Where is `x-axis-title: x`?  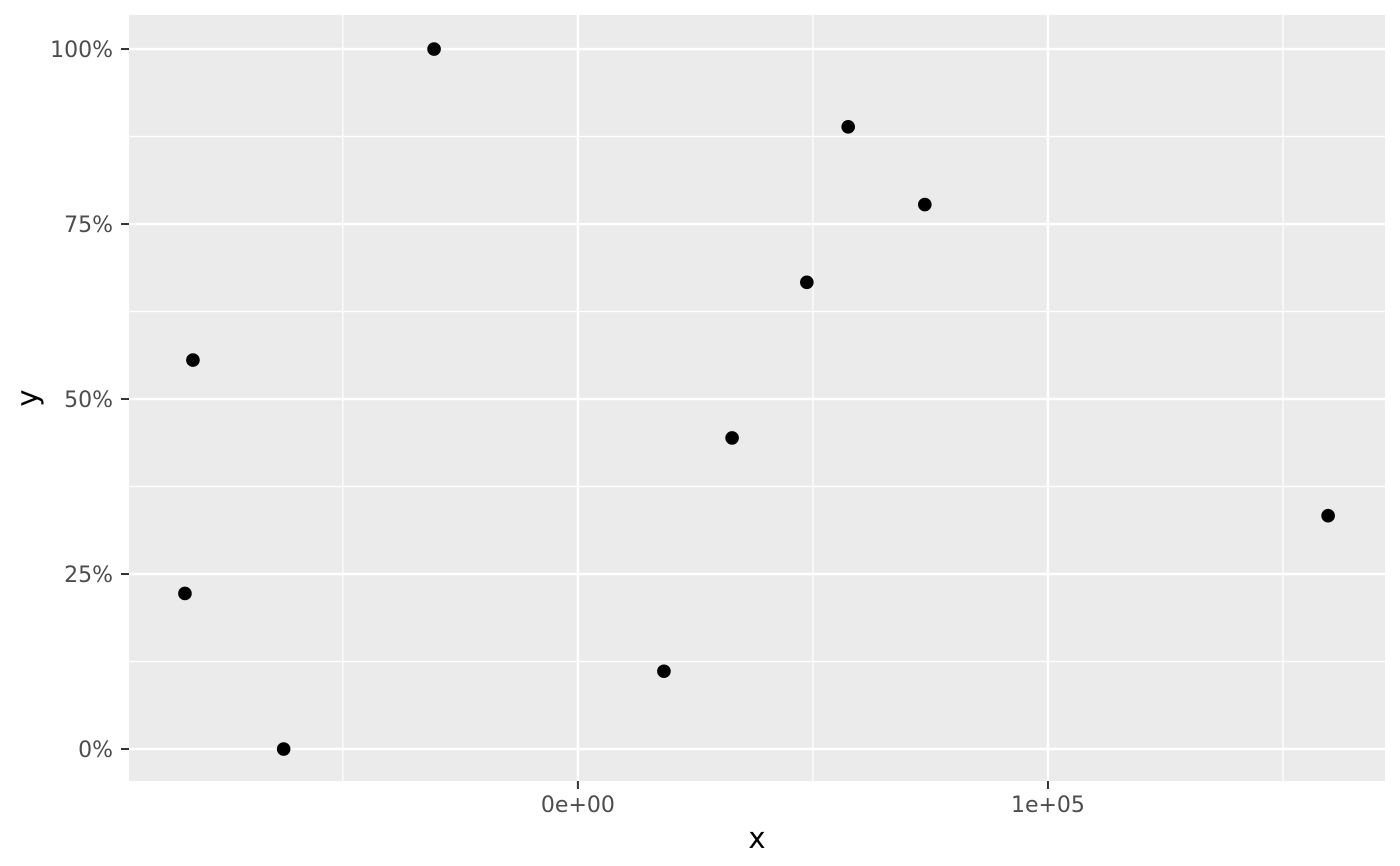 x-axis-title: x is located at coordinates (757, 838).